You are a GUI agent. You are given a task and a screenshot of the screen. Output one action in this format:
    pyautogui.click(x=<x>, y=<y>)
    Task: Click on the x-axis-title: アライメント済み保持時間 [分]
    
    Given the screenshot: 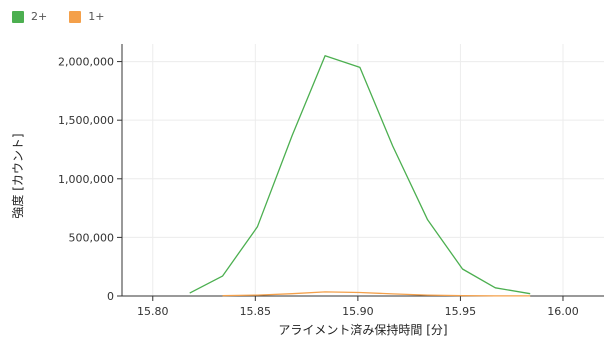 What is the action you would take?
    pyautogui.click(x=362, y=329)
    